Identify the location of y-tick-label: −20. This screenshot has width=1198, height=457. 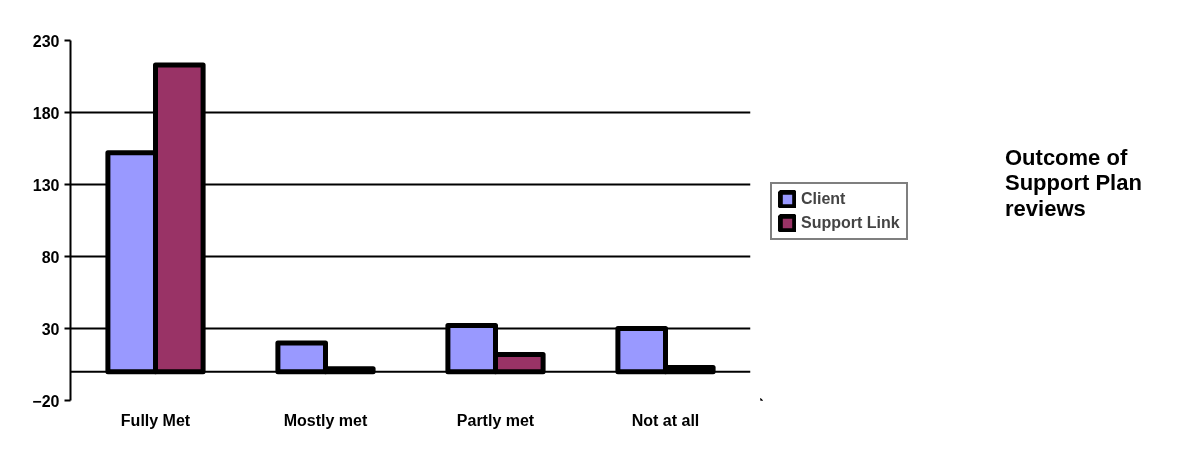
(46, 401).